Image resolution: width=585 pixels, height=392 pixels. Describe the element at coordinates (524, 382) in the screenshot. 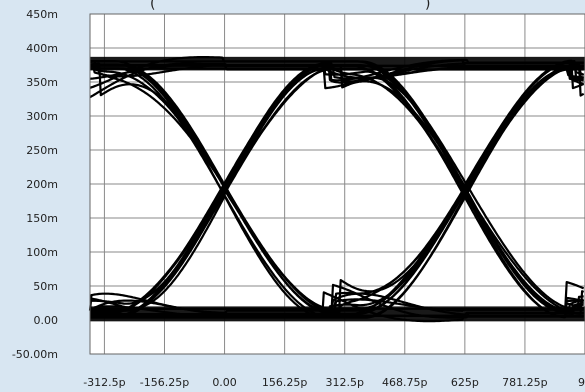

I see `x-tick-label: 781.25p` at that location.